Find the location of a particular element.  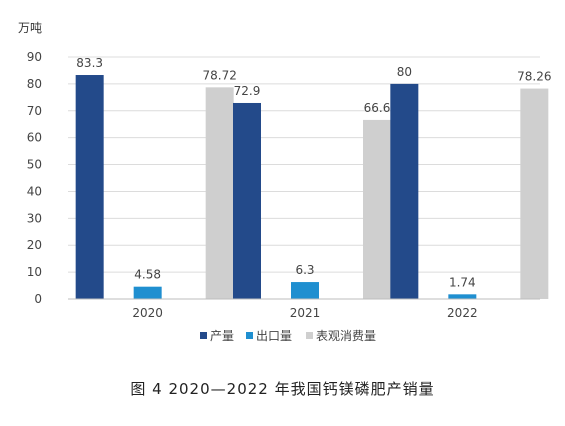

y-tick-label: 0 is located at coordinates (38, 299).